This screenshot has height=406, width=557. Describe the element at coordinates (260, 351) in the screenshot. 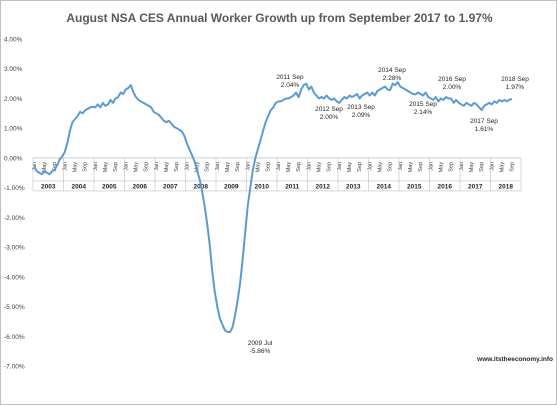

I see `annotation-value: -5.86%` at that location.